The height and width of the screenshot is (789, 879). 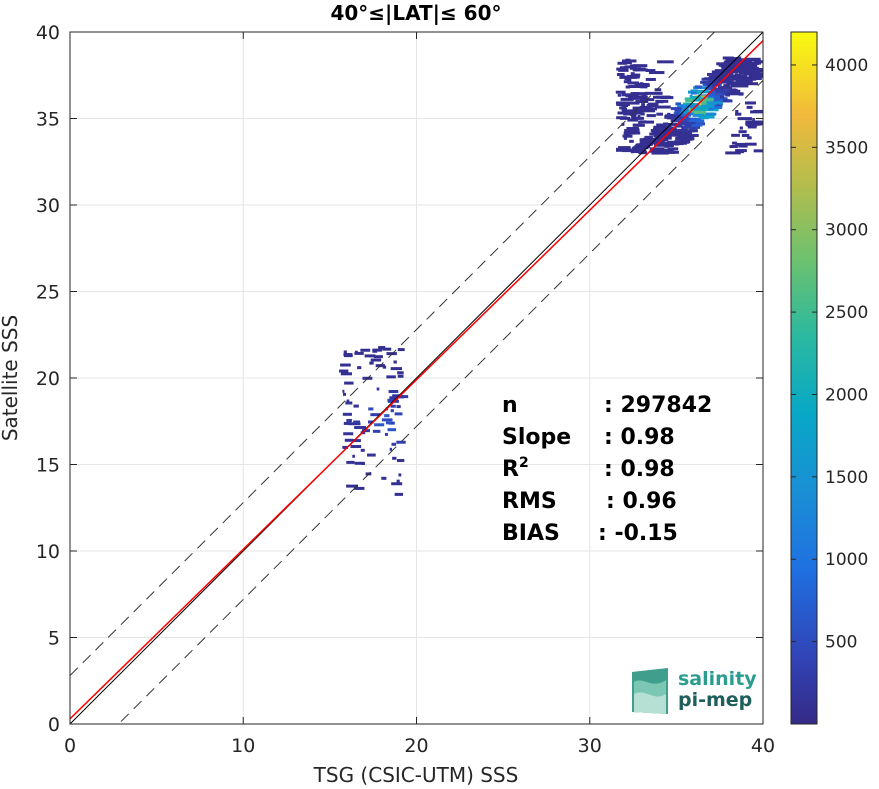 I want to click on x-tick-label: 0, so click(x=70, y=746).